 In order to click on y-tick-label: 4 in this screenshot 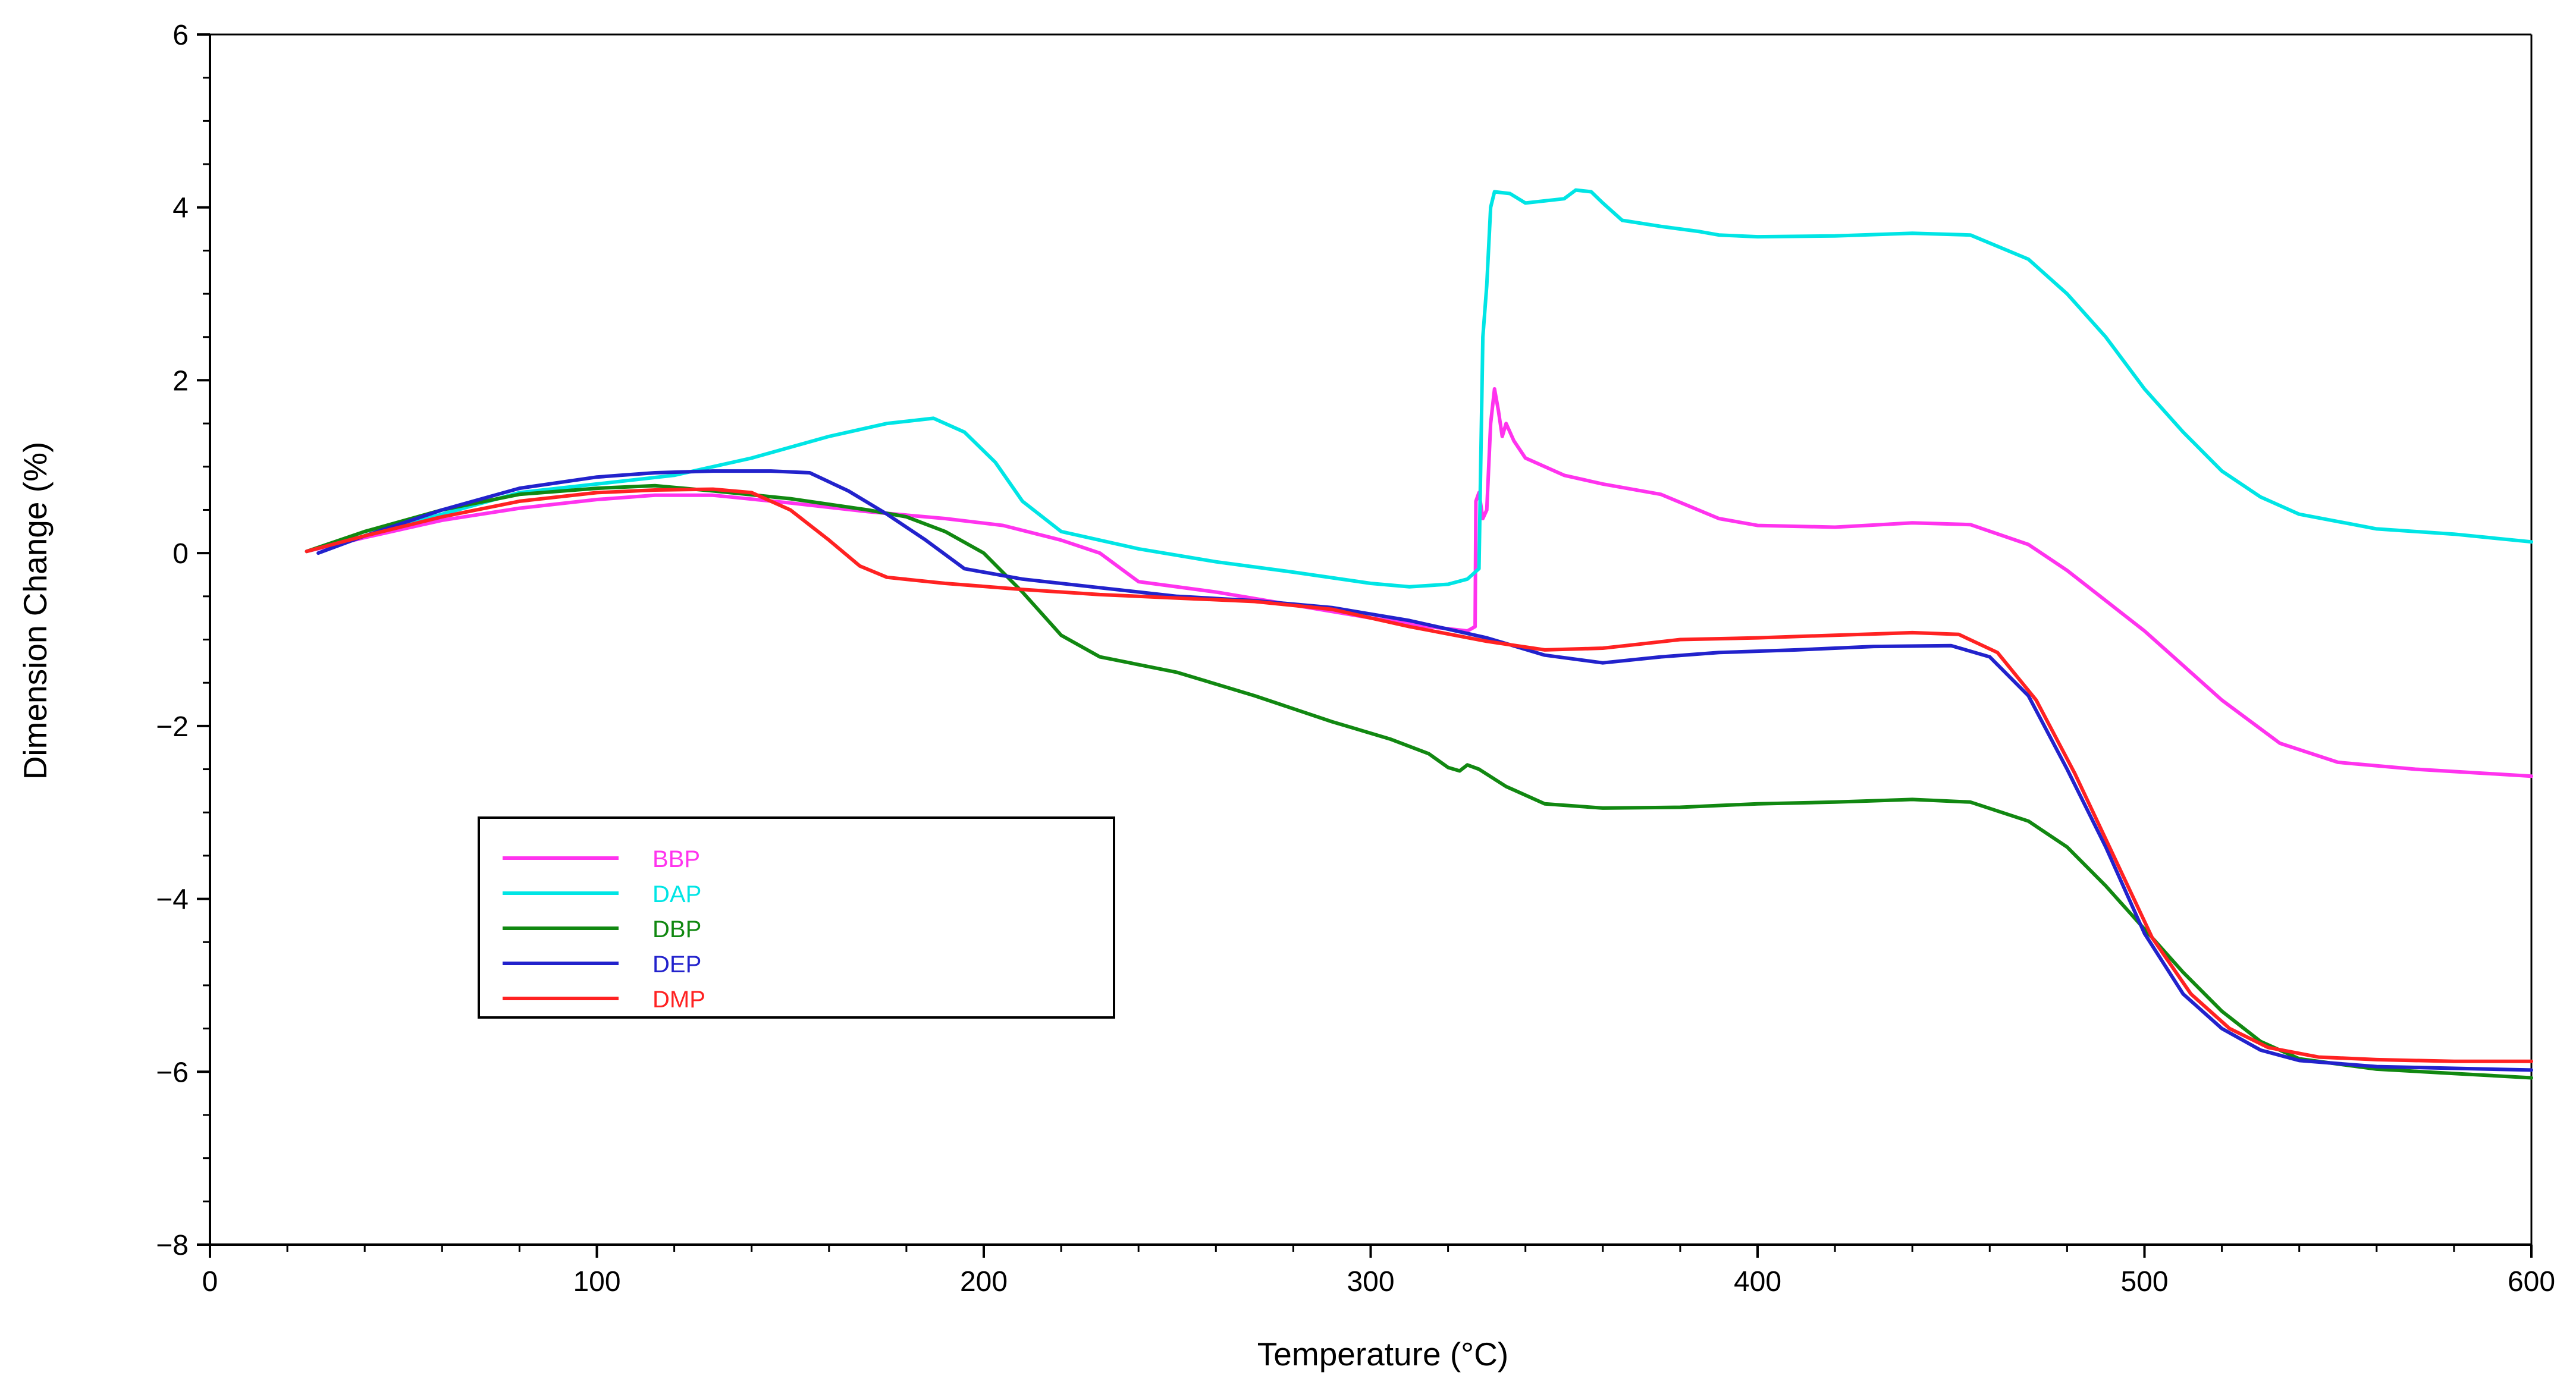, I will do `click(180, 208)`.